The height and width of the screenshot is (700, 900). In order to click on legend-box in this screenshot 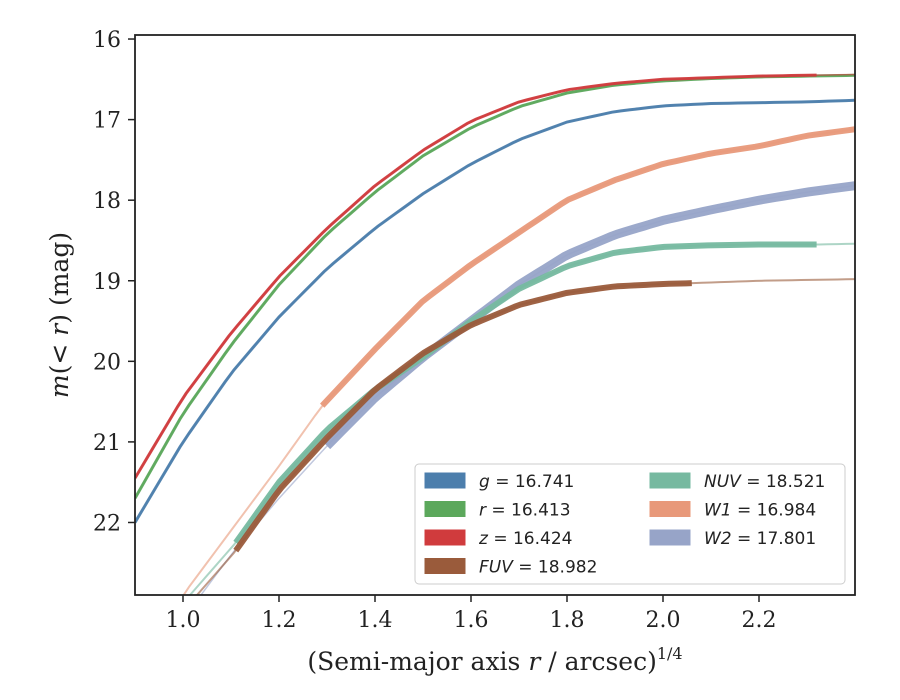, I will do `click(630, 524)`.